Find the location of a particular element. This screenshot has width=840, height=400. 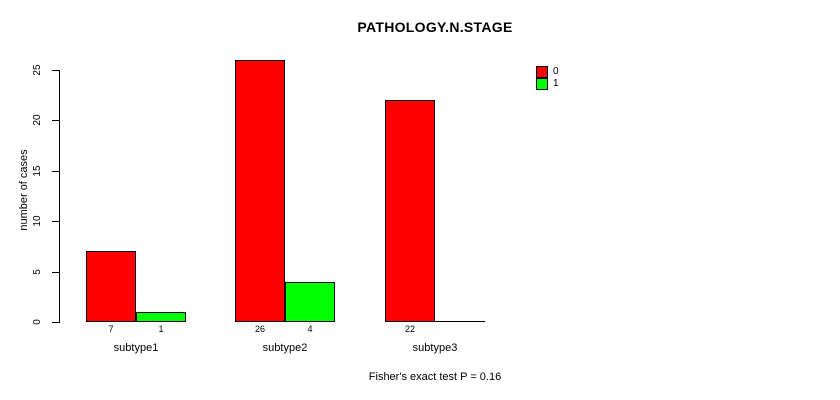

y-axis-line is located at coordinates (59, 196).